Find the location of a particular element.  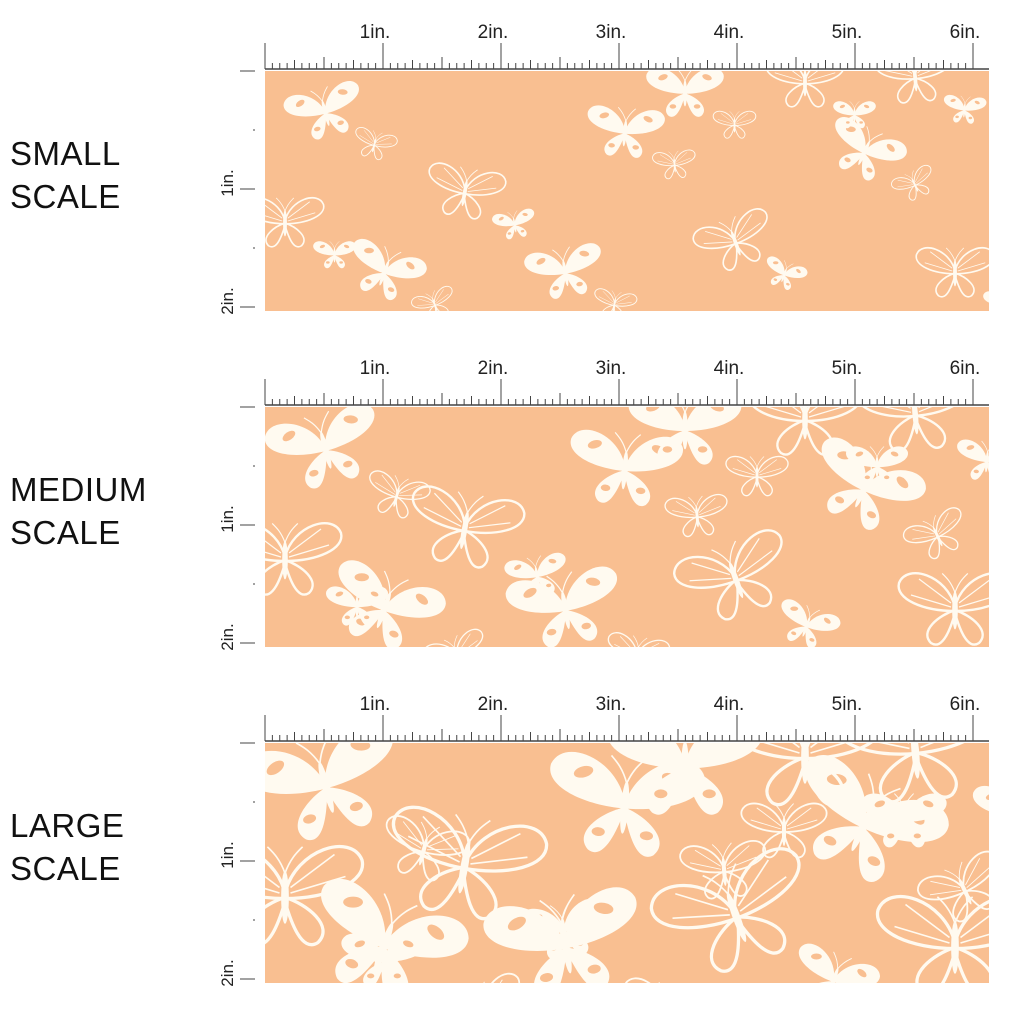

scale-label-small: SMALL SCALE is located at coordinates (65, 175).